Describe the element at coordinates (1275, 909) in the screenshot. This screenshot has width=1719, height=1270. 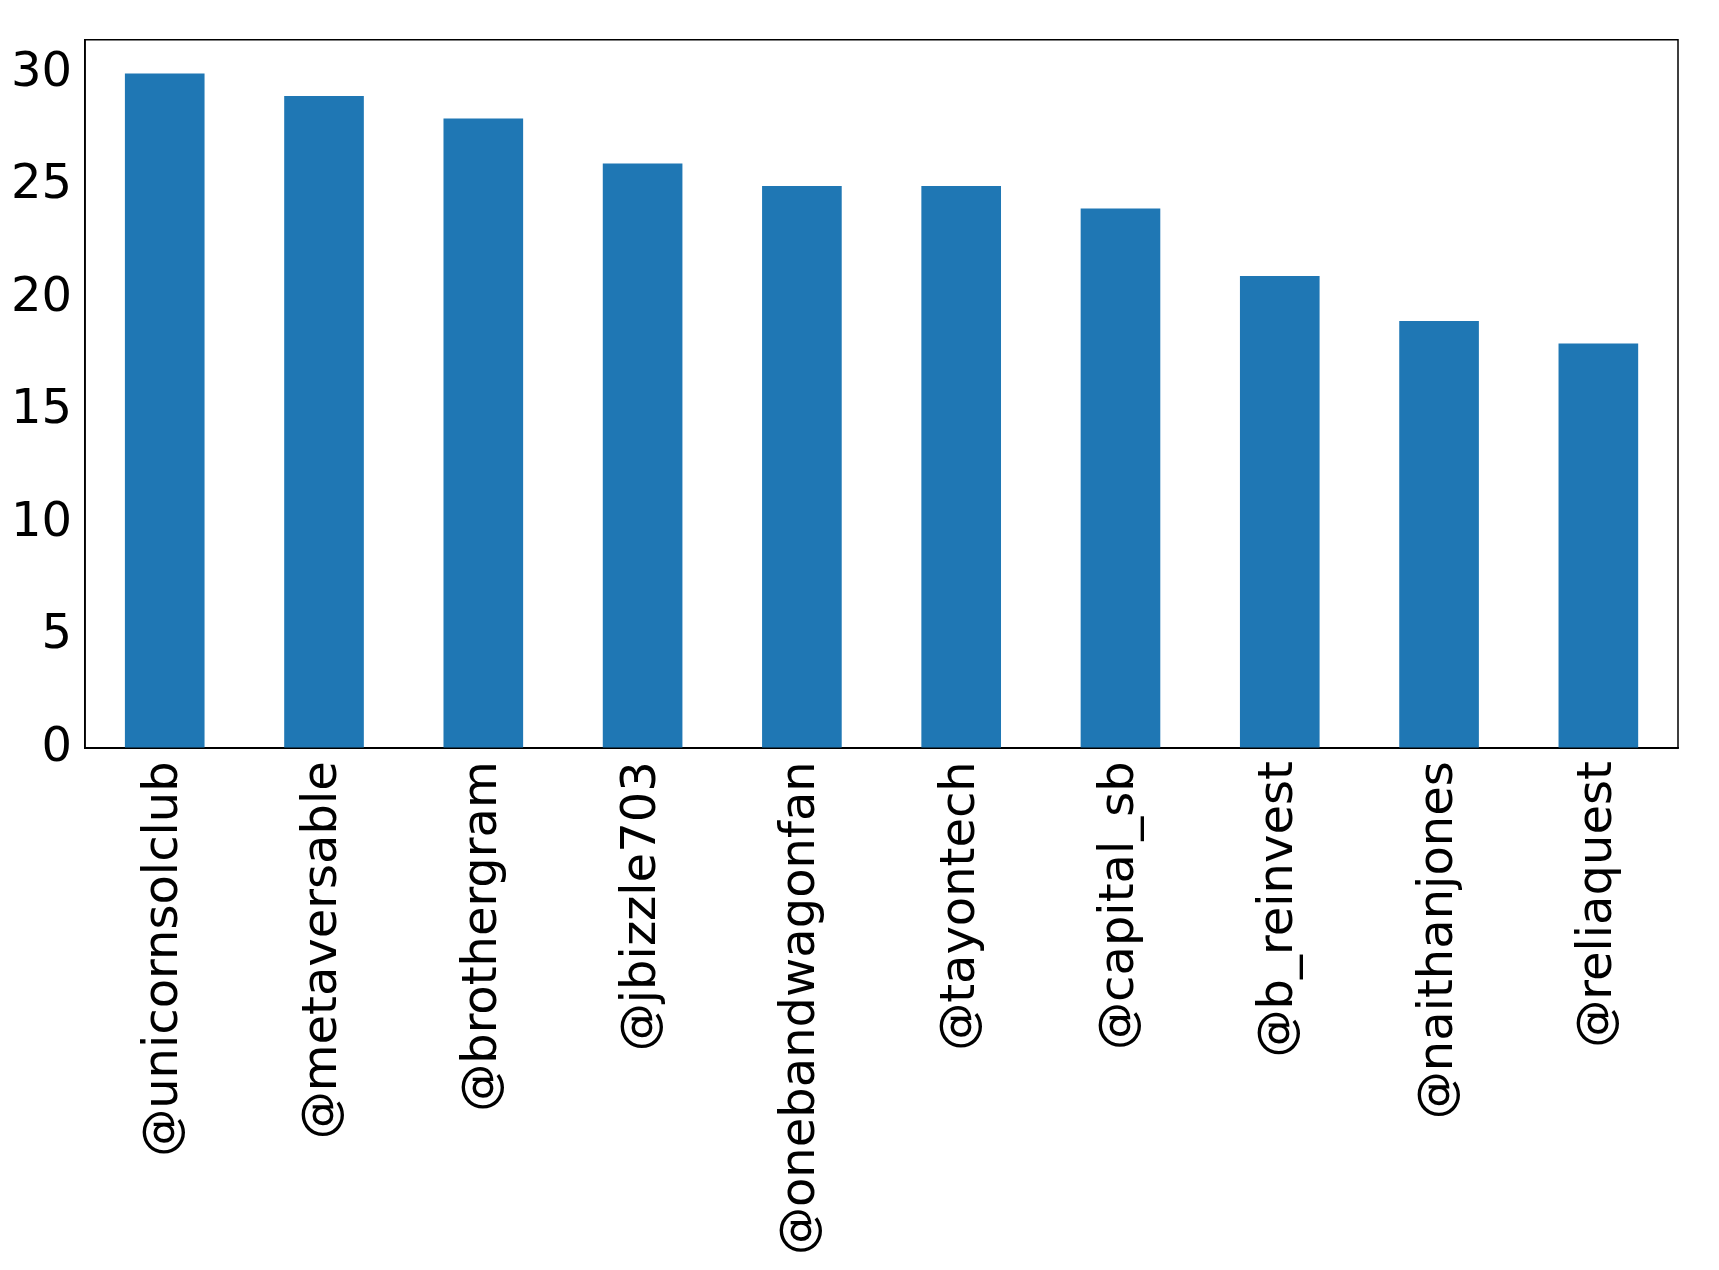
I see `x-tick-label: @b_reinvest` at that location.